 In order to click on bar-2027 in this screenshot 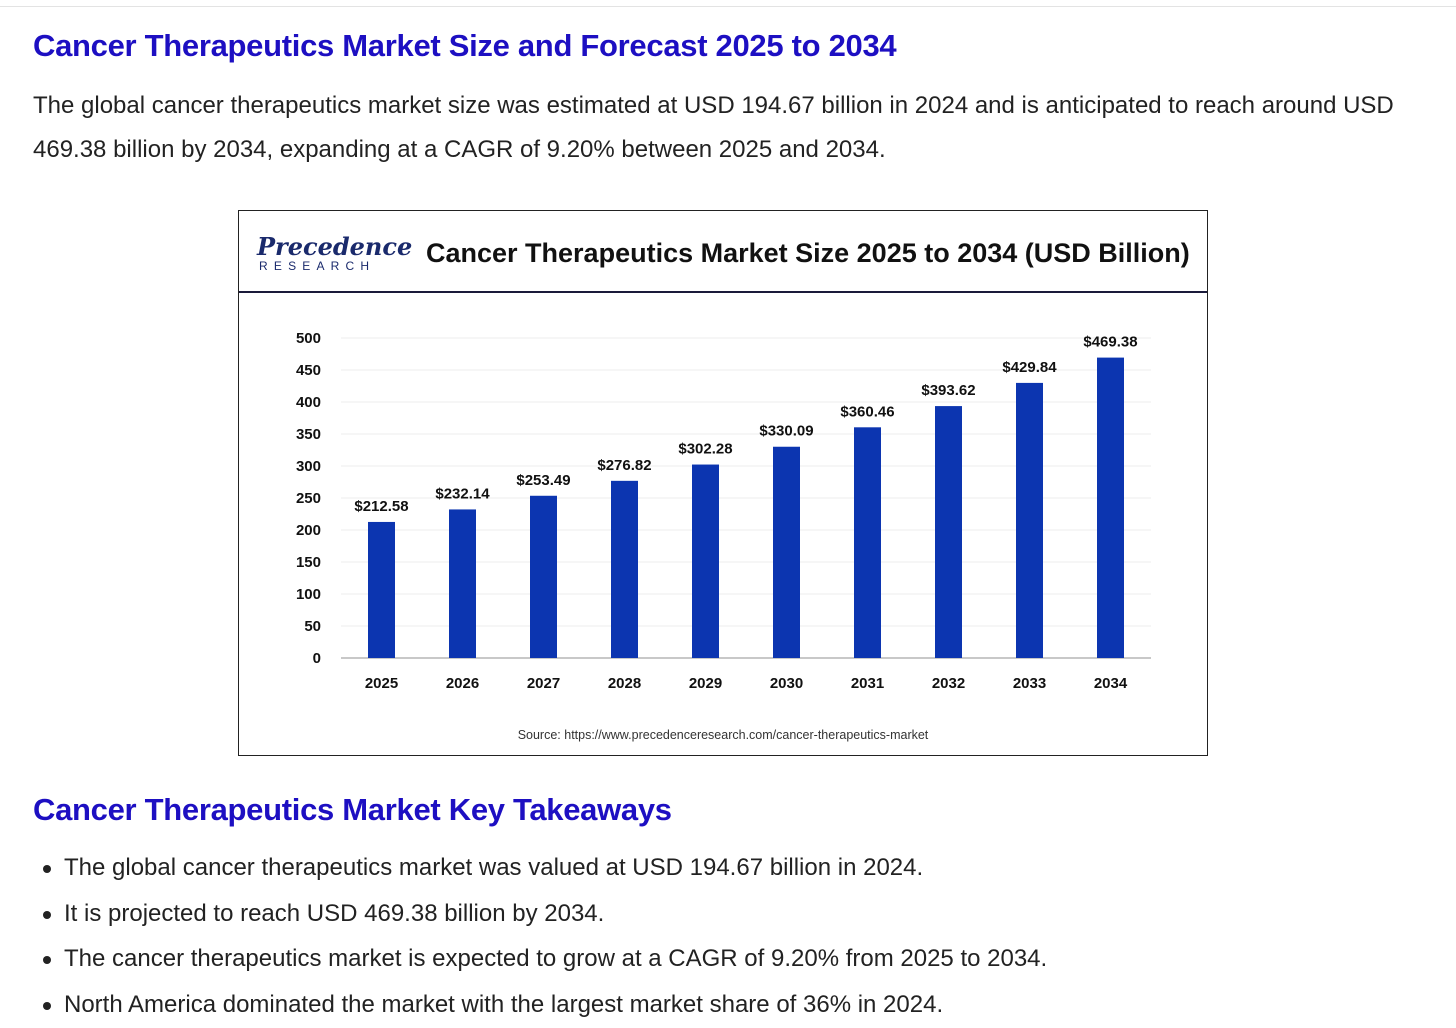, I will do `click(543, 576)`.